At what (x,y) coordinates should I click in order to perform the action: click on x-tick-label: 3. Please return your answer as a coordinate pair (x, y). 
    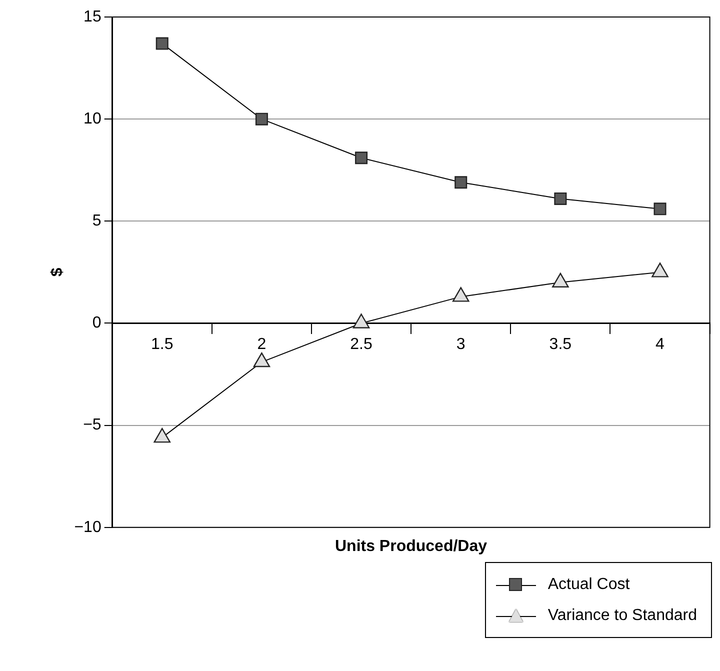
    Looking at the image, I should click on (461, 345).